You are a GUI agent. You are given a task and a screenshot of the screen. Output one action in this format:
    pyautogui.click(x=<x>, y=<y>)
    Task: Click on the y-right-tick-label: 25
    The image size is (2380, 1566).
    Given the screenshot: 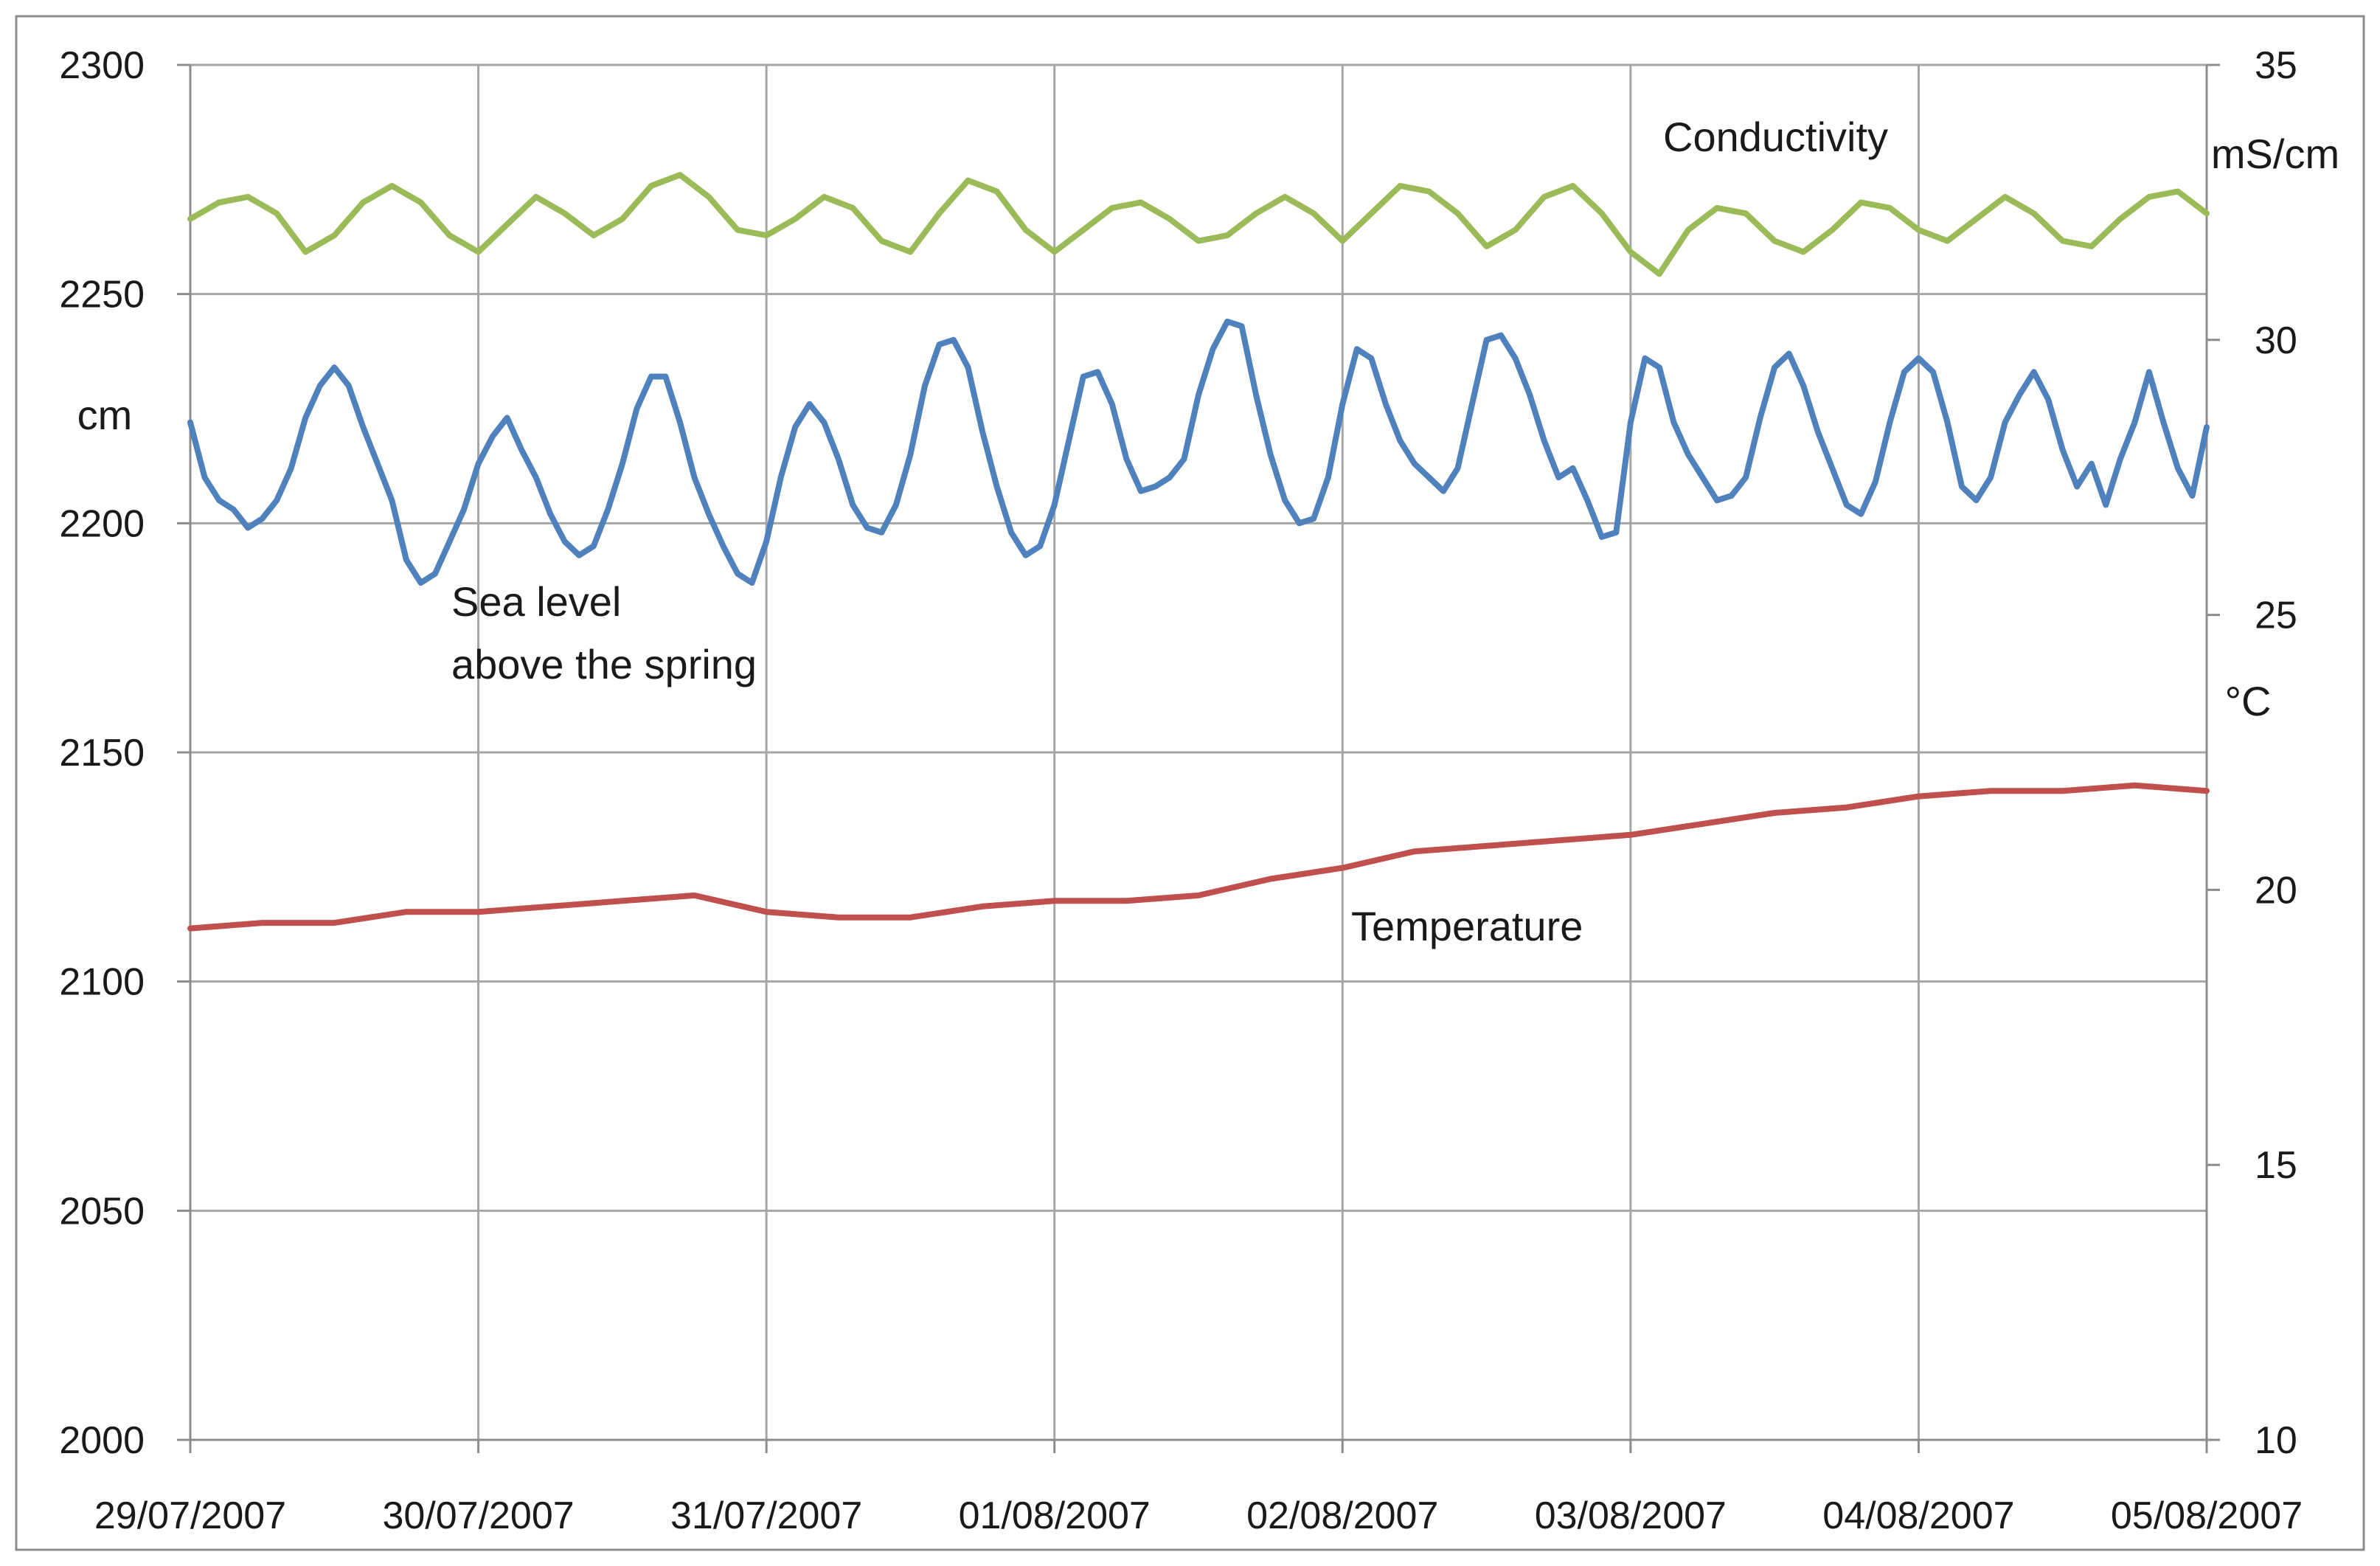 What is the action you would take?
    pyautogui.click(x=2276, y=616)
    